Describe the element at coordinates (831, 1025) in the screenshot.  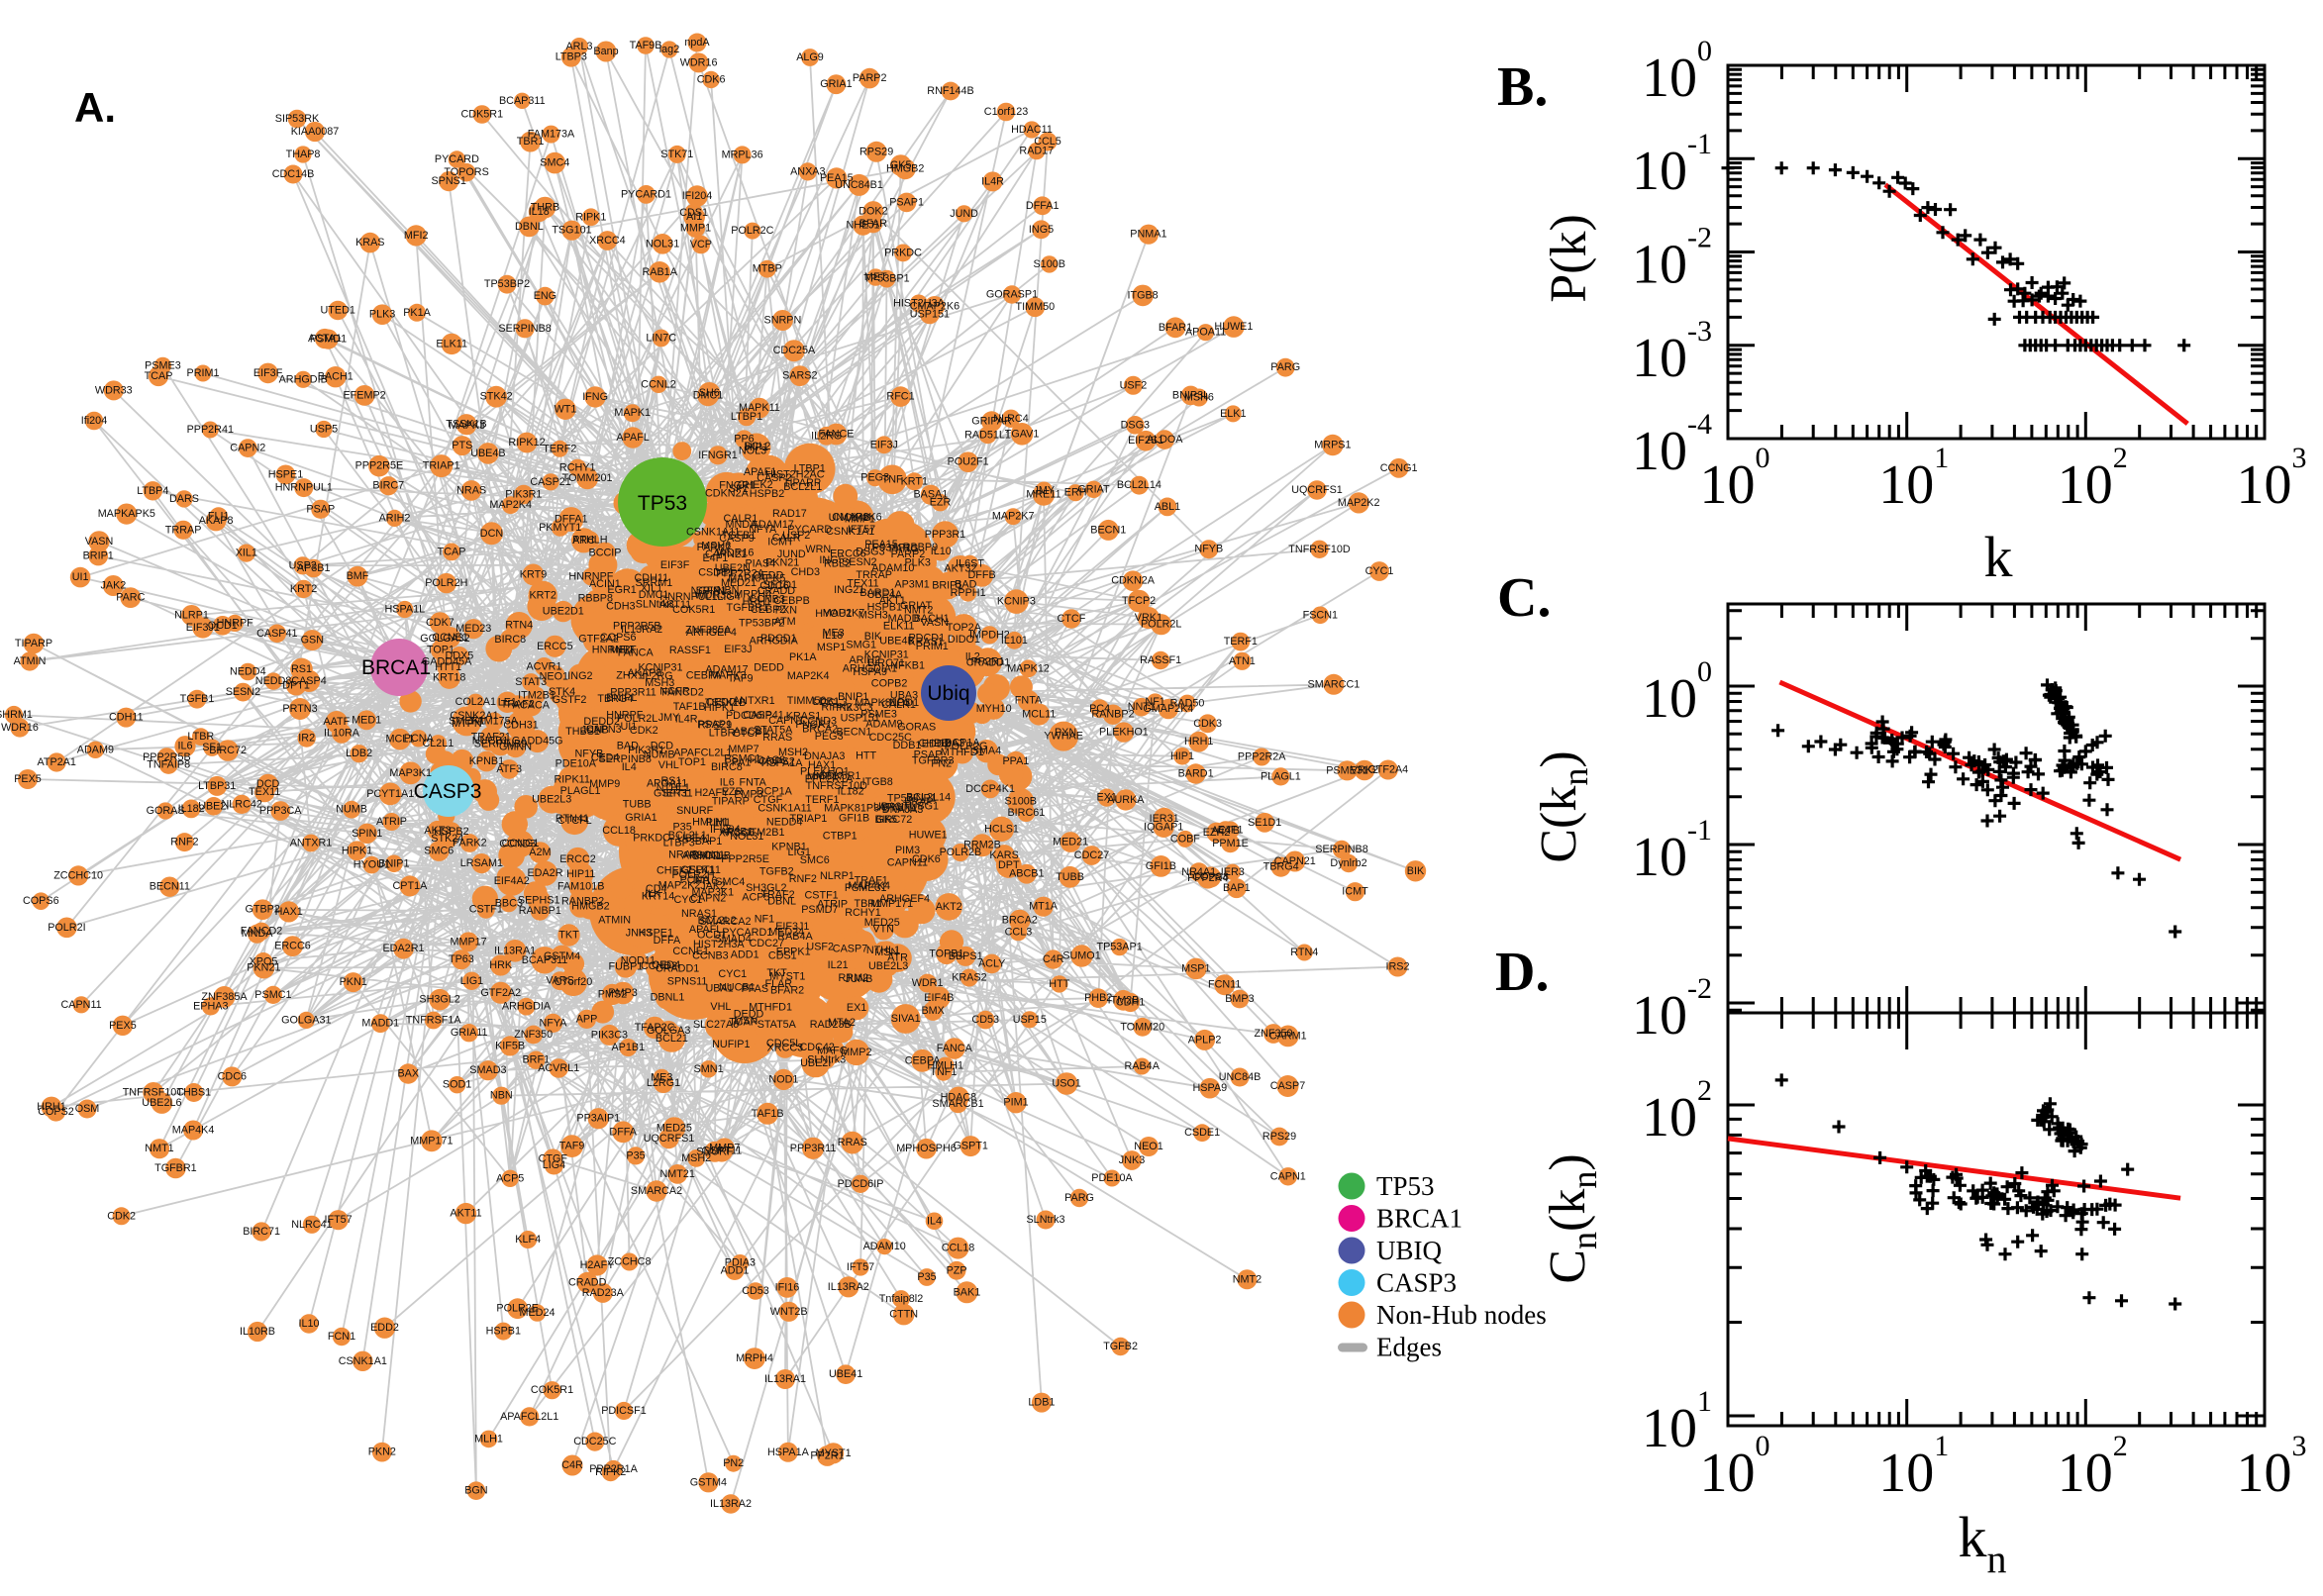
I see `svg-text: RAD23B` at that location.